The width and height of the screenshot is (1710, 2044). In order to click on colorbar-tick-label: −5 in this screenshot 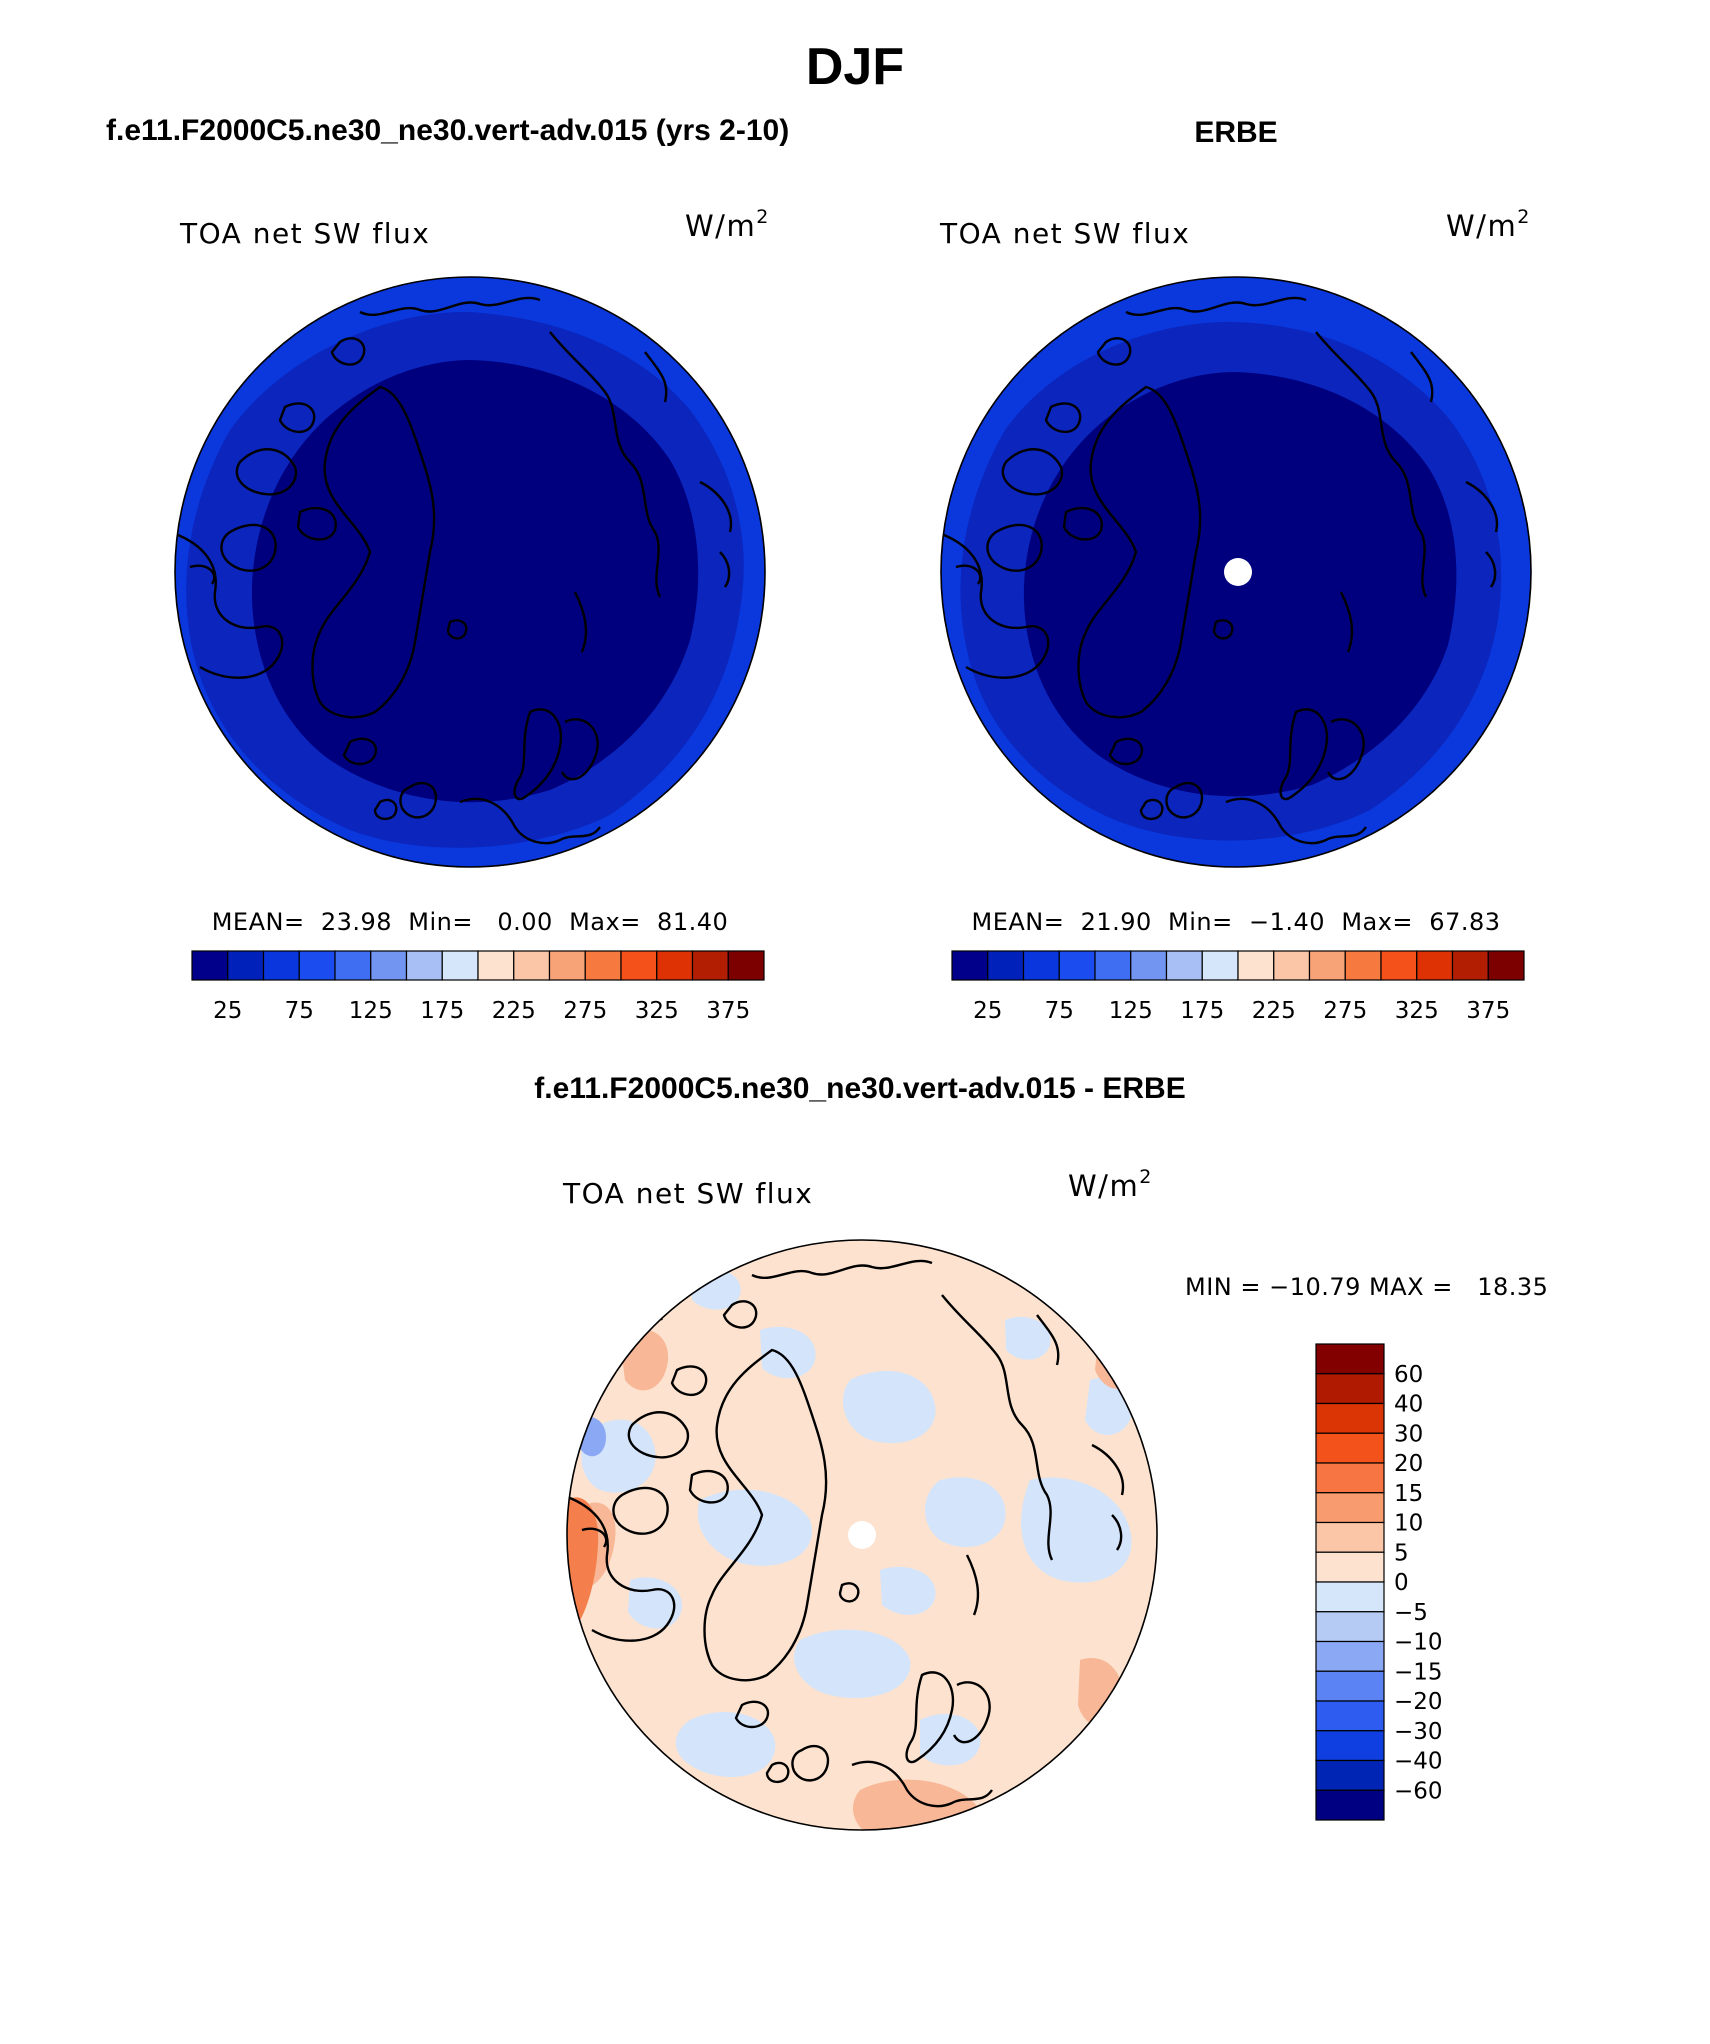, I will do `click(1411, 1613)`.